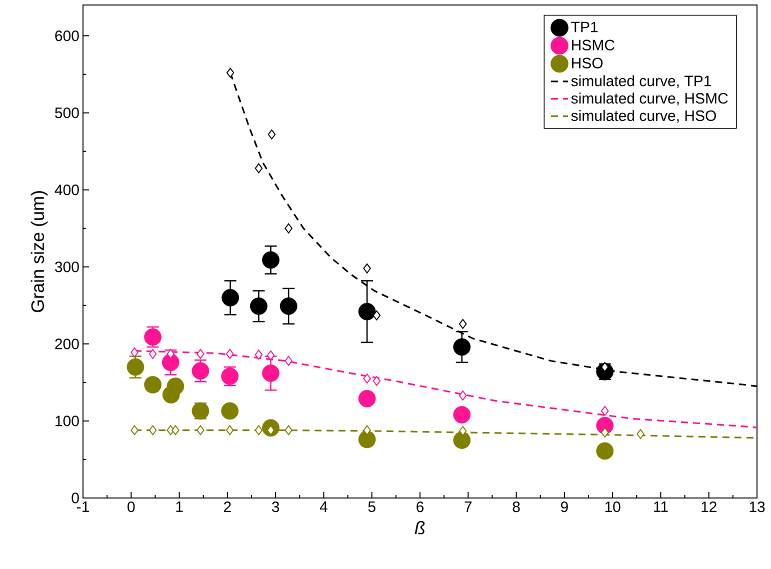 The width and height of the screenshot is (771, 569). What do you see at coordinates (584, 27) in the screenshot?
I see `legend-label: TP1` at bounding box center [584, 27].